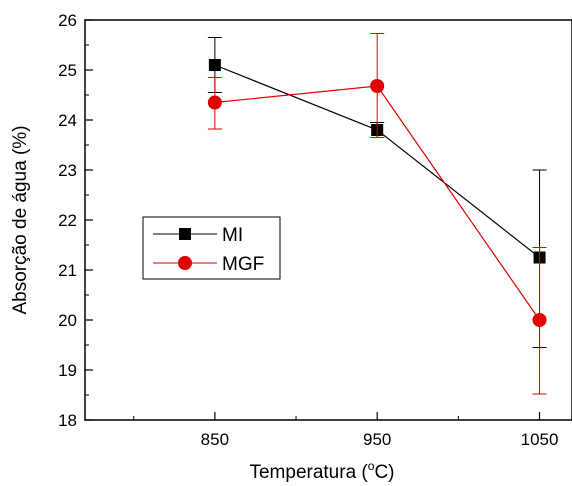  I want to click on x-tick-labels: 850 950 1050, so click(380, 439).